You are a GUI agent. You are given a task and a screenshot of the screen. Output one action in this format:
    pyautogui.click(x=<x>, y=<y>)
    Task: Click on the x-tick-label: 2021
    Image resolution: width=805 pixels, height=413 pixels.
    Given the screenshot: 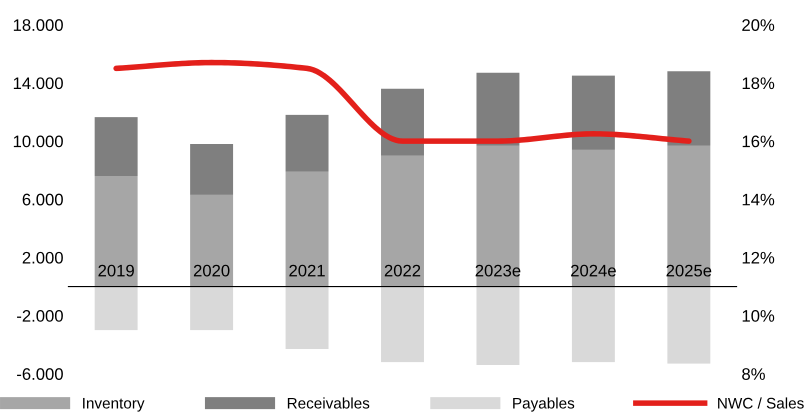 What is the action you would take?
    pyautogui.click(x=307, y=270)
    